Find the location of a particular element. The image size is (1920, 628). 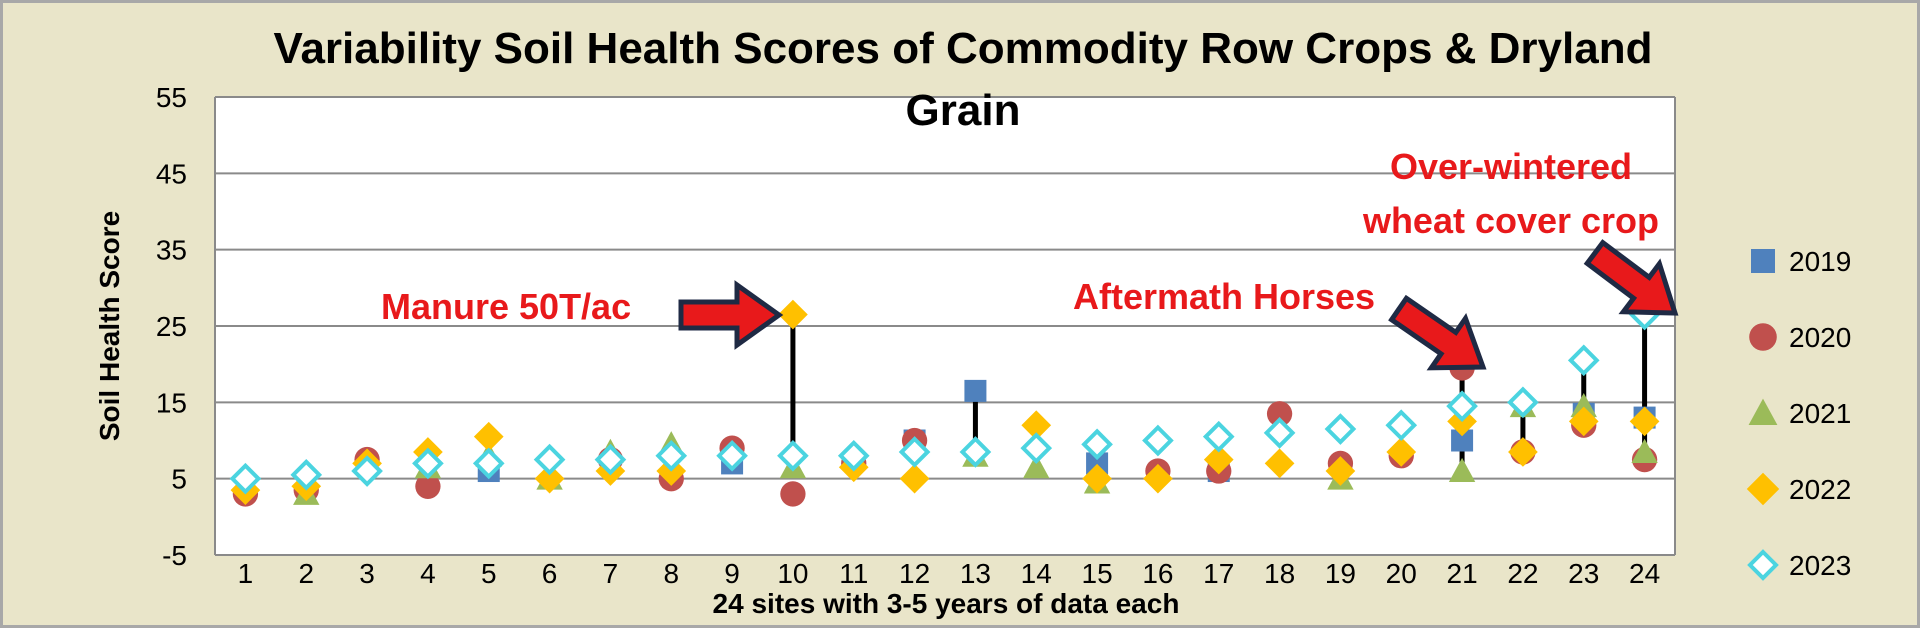

y-tick-label: -5 is located at coordinates (174, 555).